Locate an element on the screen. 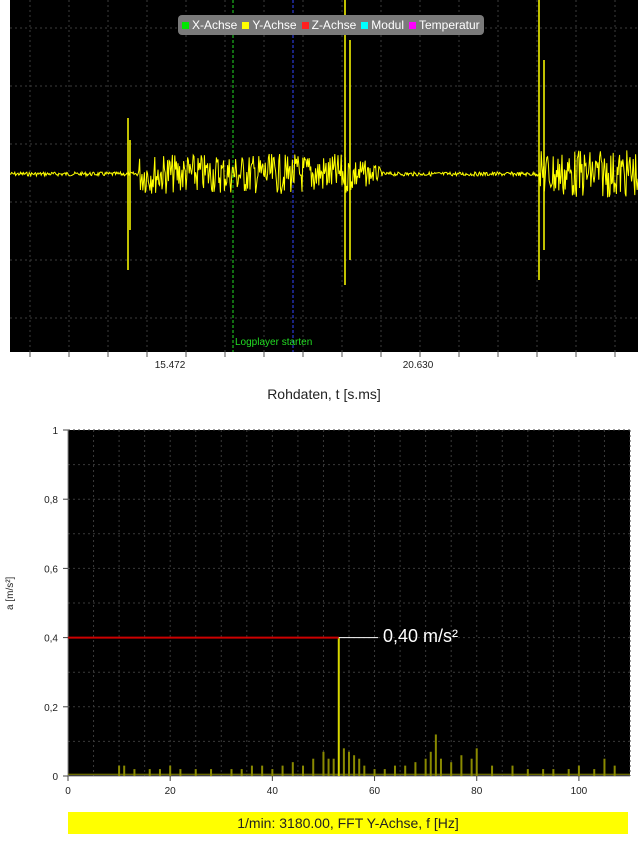  y-tick-label: 1 is located at coordinates (55, 431).